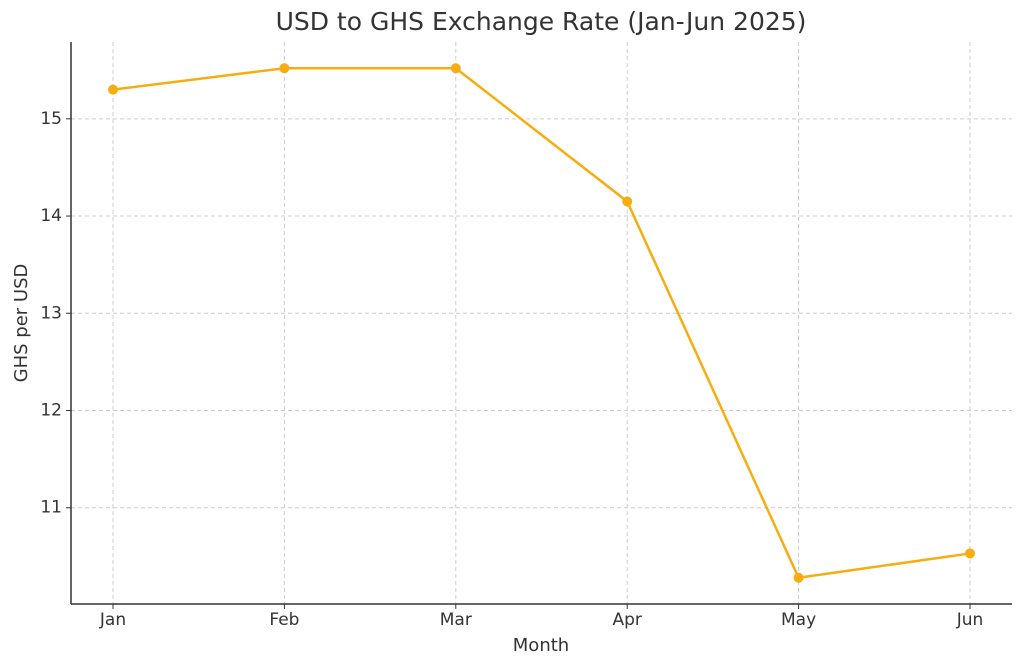 Image resolution: width=1024 pixels, height=669 pixels. What do you see at coordinates (970, 620) in the screenshot?
I see `x-tick-label: Jun` at bounding box center [970, 620].